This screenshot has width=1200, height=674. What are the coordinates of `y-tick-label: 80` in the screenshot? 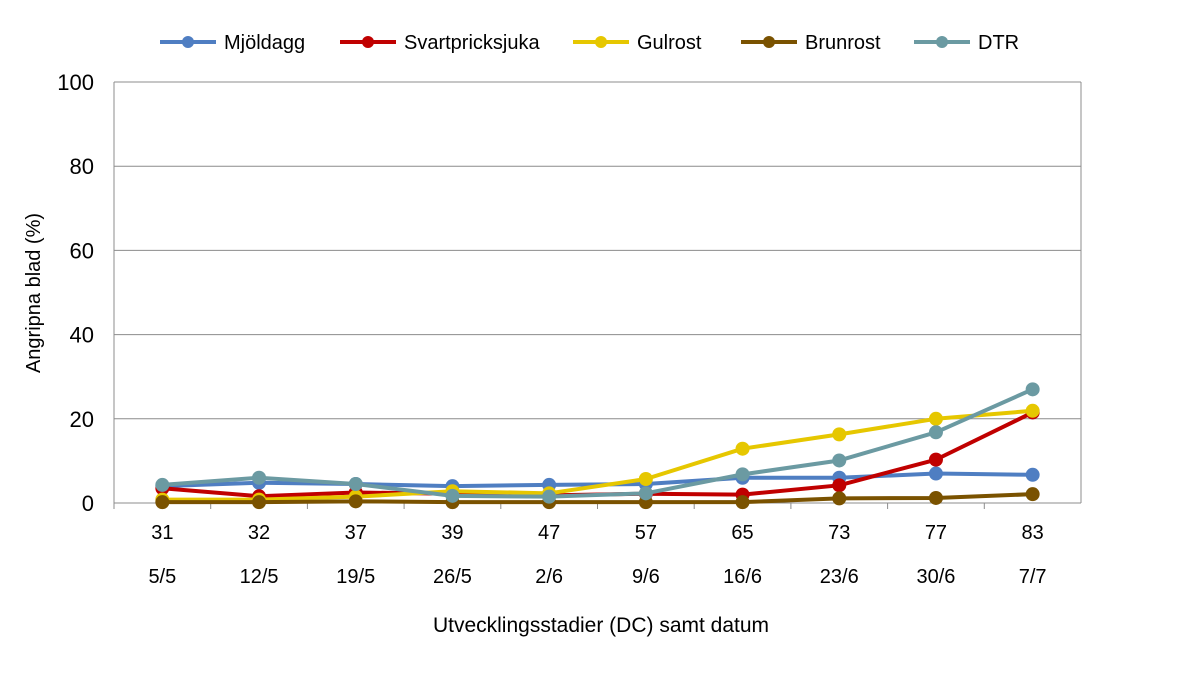 It's located at (82, 166).